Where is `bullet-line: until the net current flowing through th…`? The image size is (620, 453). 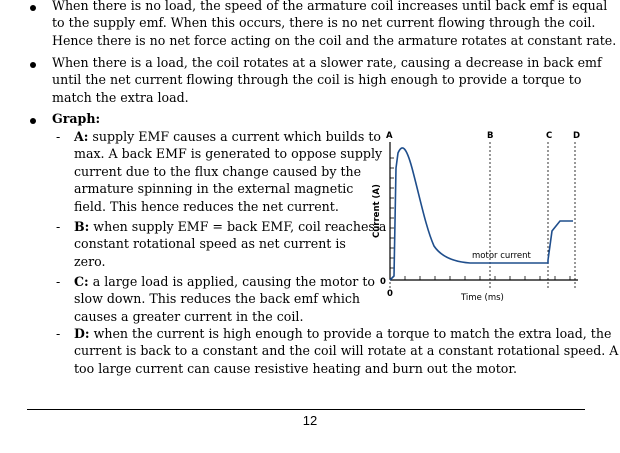 bullet-line: until the net current flowing through th… is located at coordinates (317, 80).